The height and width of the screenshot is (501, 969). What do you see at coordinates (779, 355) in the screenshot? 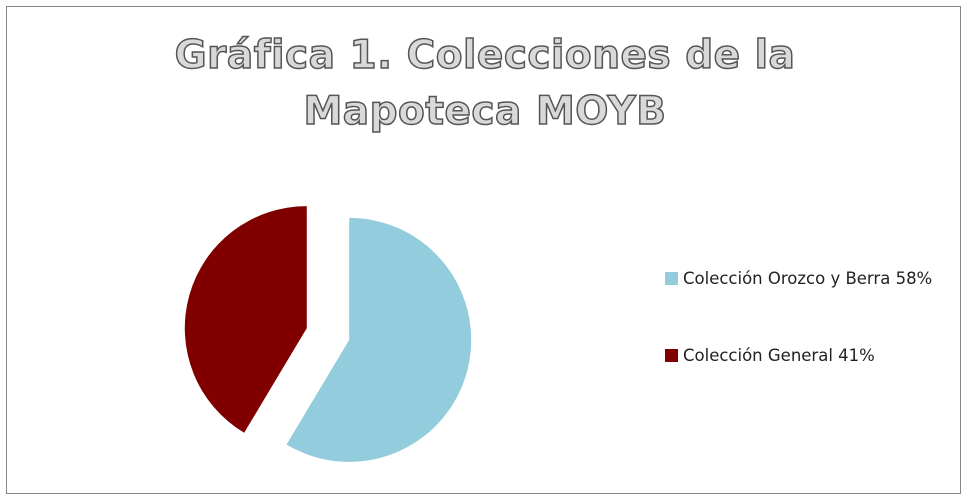
I see `legend-label: Colección General 41%` at bounding box center [779, 355].